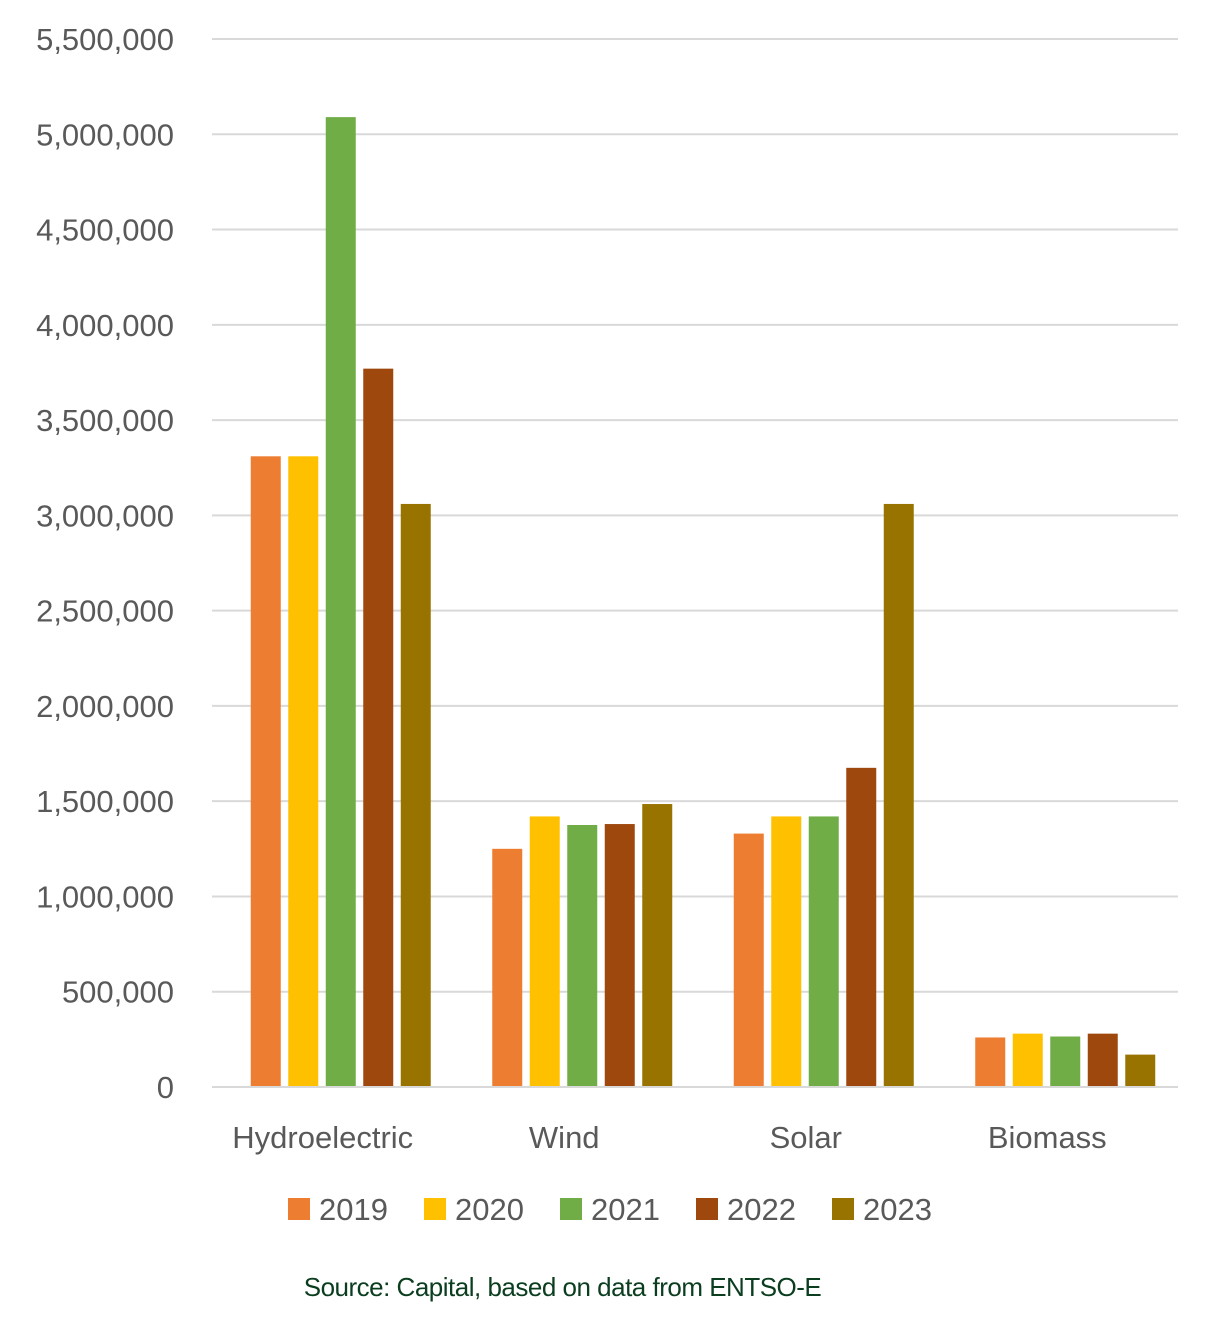 The width and height of the screenshot is (1207, 1333). What do you see at coordinates (748, 960) in the screenshot?
I see `bar-solar-2019` at bounding box center [748, 960].